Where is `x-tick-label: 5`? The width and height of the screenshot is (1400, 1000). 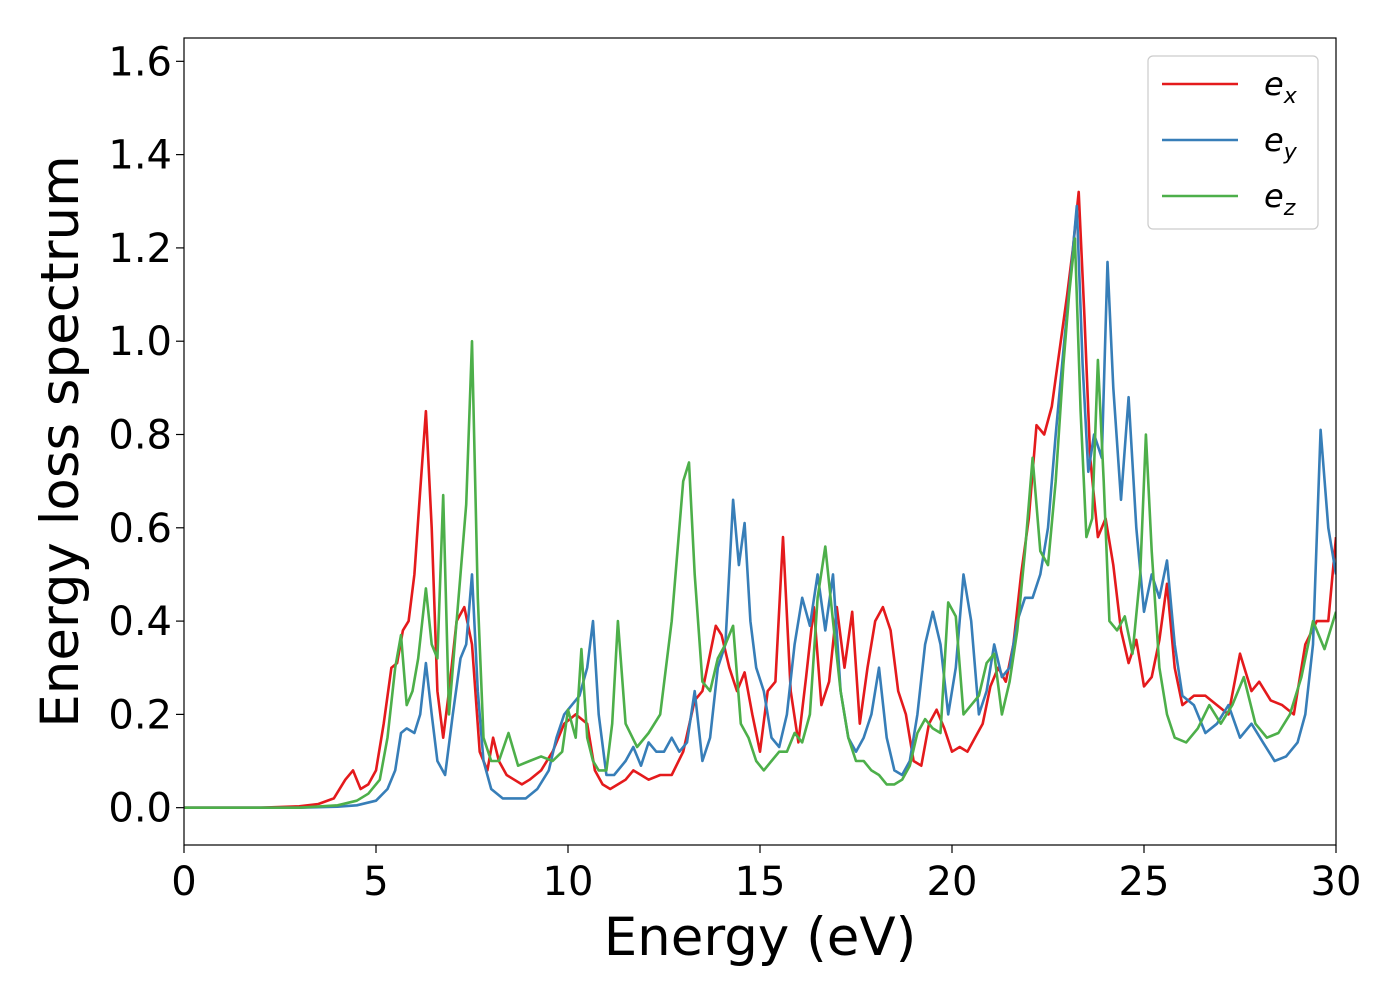
x-tick-label: 5 is located at coordinates (375, 882).